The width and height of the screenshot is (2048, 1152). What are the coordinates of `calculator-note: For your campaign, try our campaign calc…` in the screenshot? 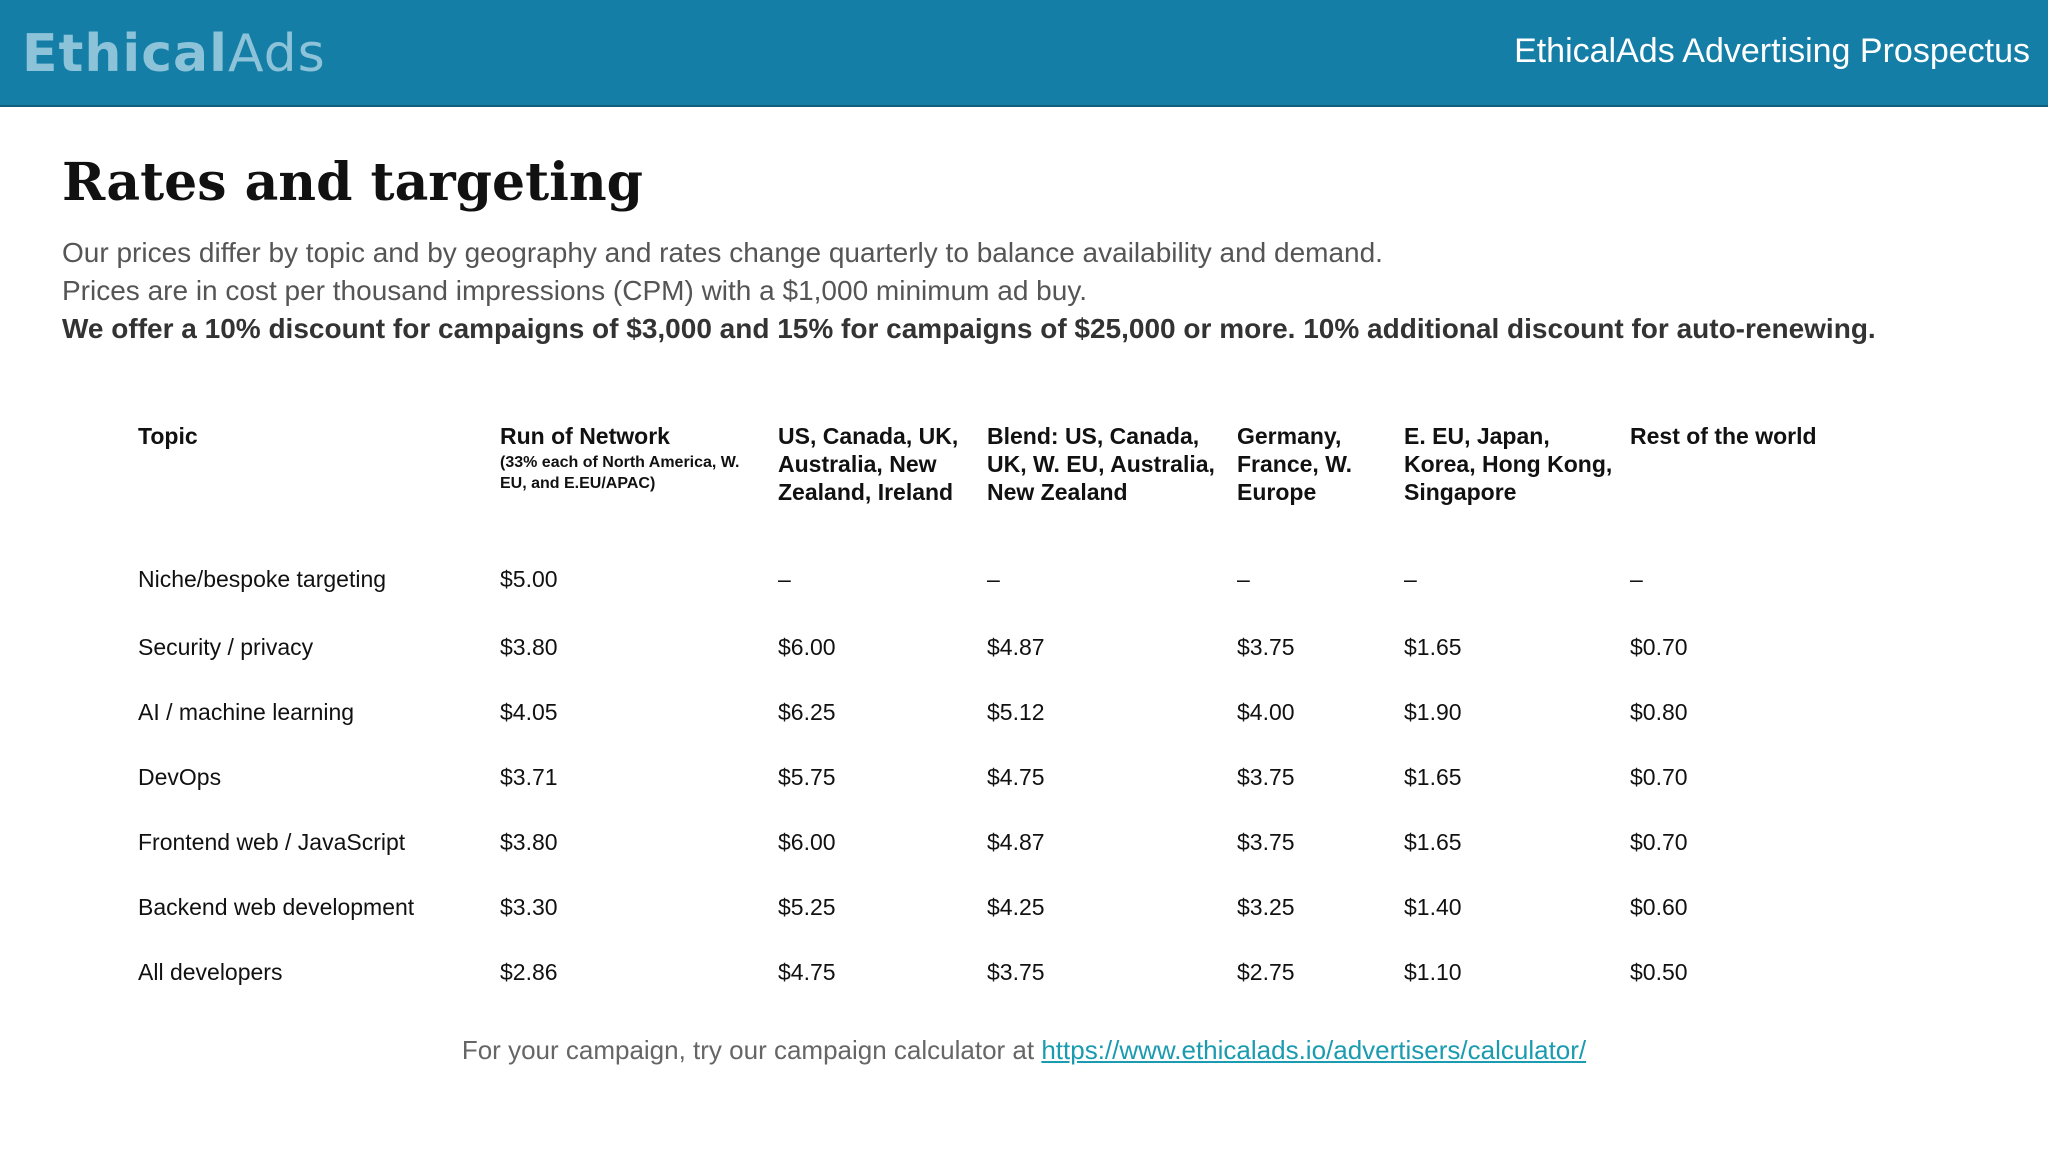 It's located at (1024, 1050).